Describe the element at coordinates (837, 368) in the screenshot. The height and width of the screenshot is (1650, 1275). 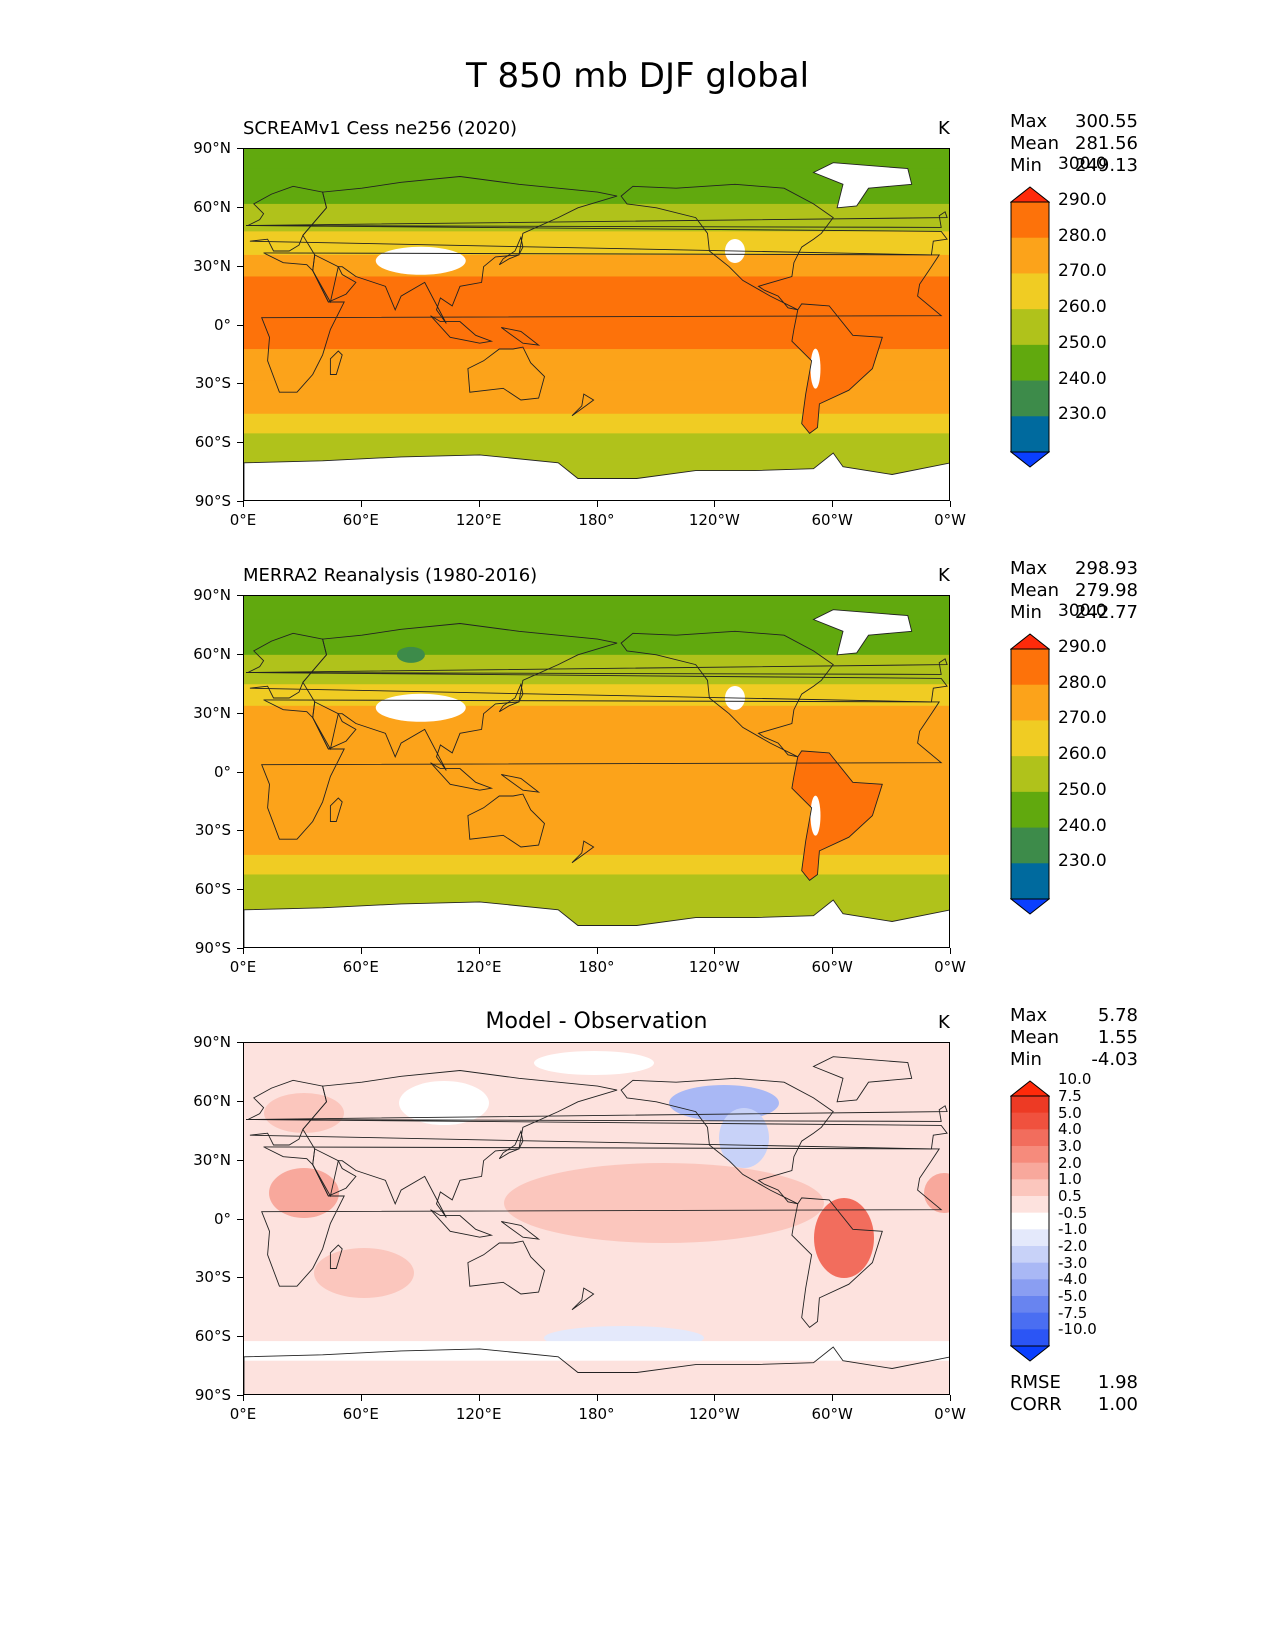
I see `field-region-south-america` at that location.